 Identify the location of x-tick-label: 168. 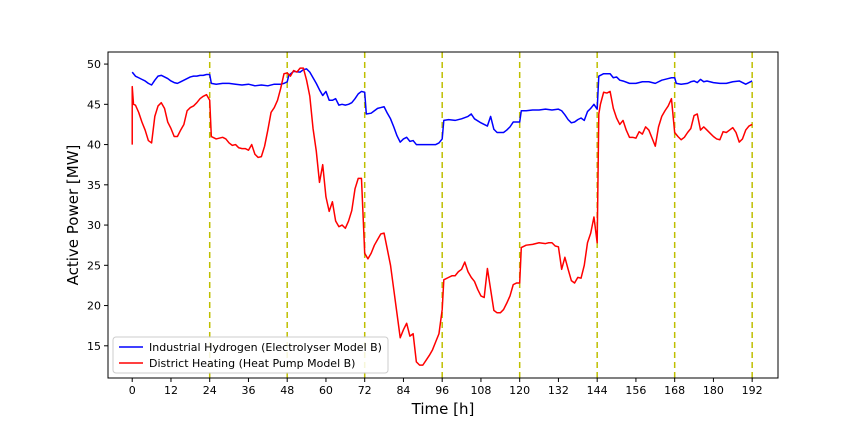
(674, 390).